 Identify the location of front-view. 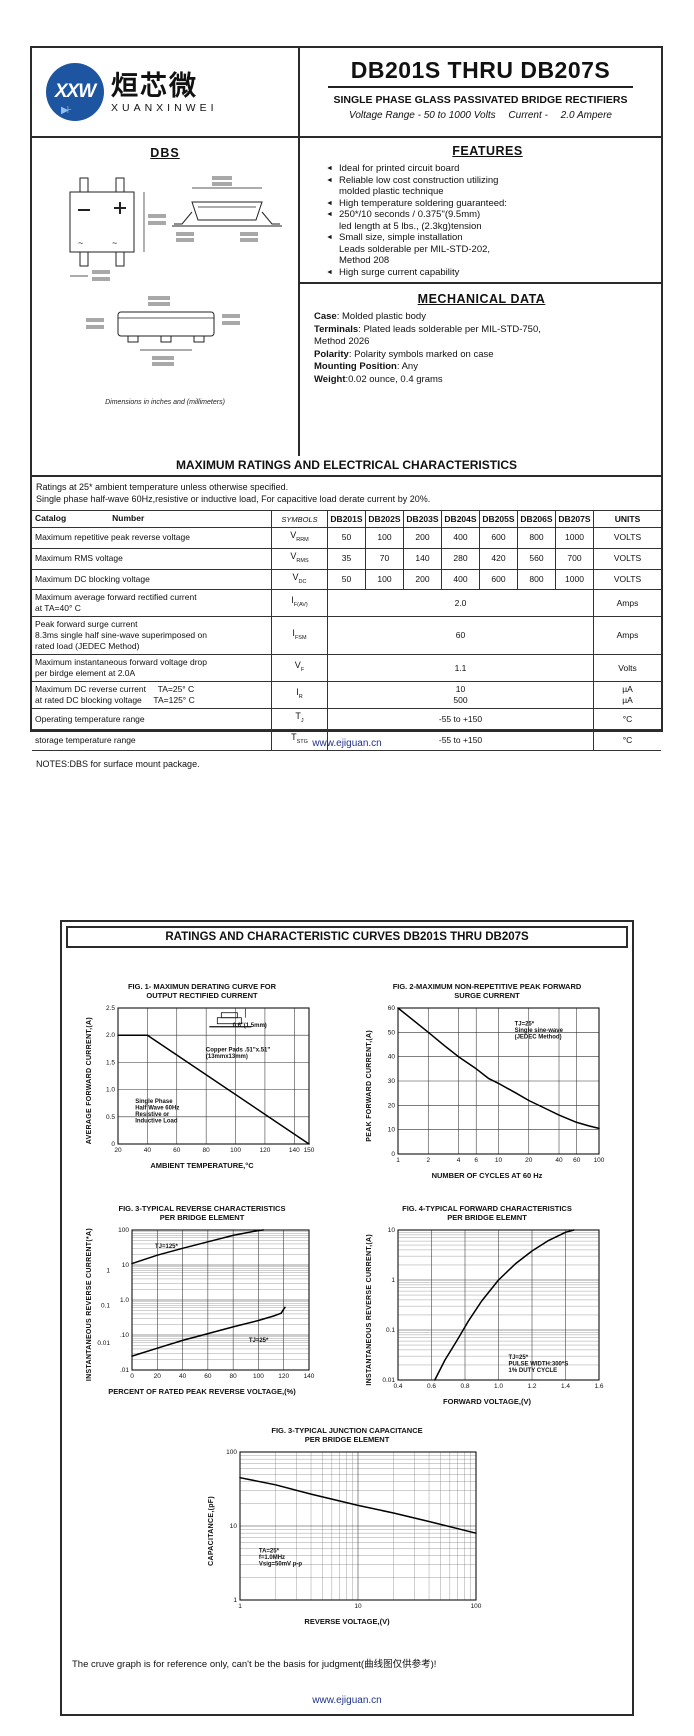
(107, 227).